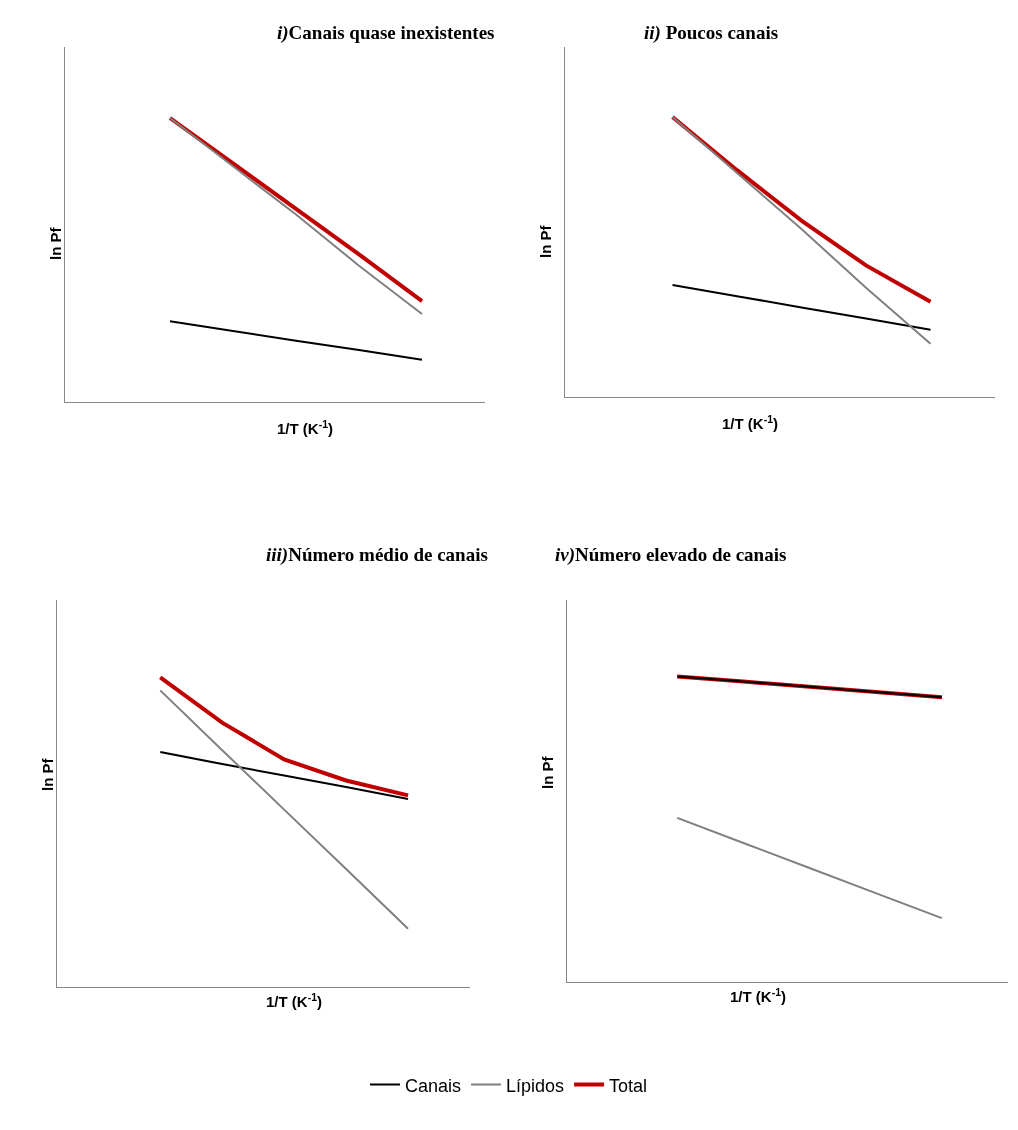 The width and height of the screenshot is (1018, 1130). What do you see at coordinates (386, 33) in the screenshot?
I see `chart-title: i)Canais quase inexistentes` at bounding box center [386, 33].